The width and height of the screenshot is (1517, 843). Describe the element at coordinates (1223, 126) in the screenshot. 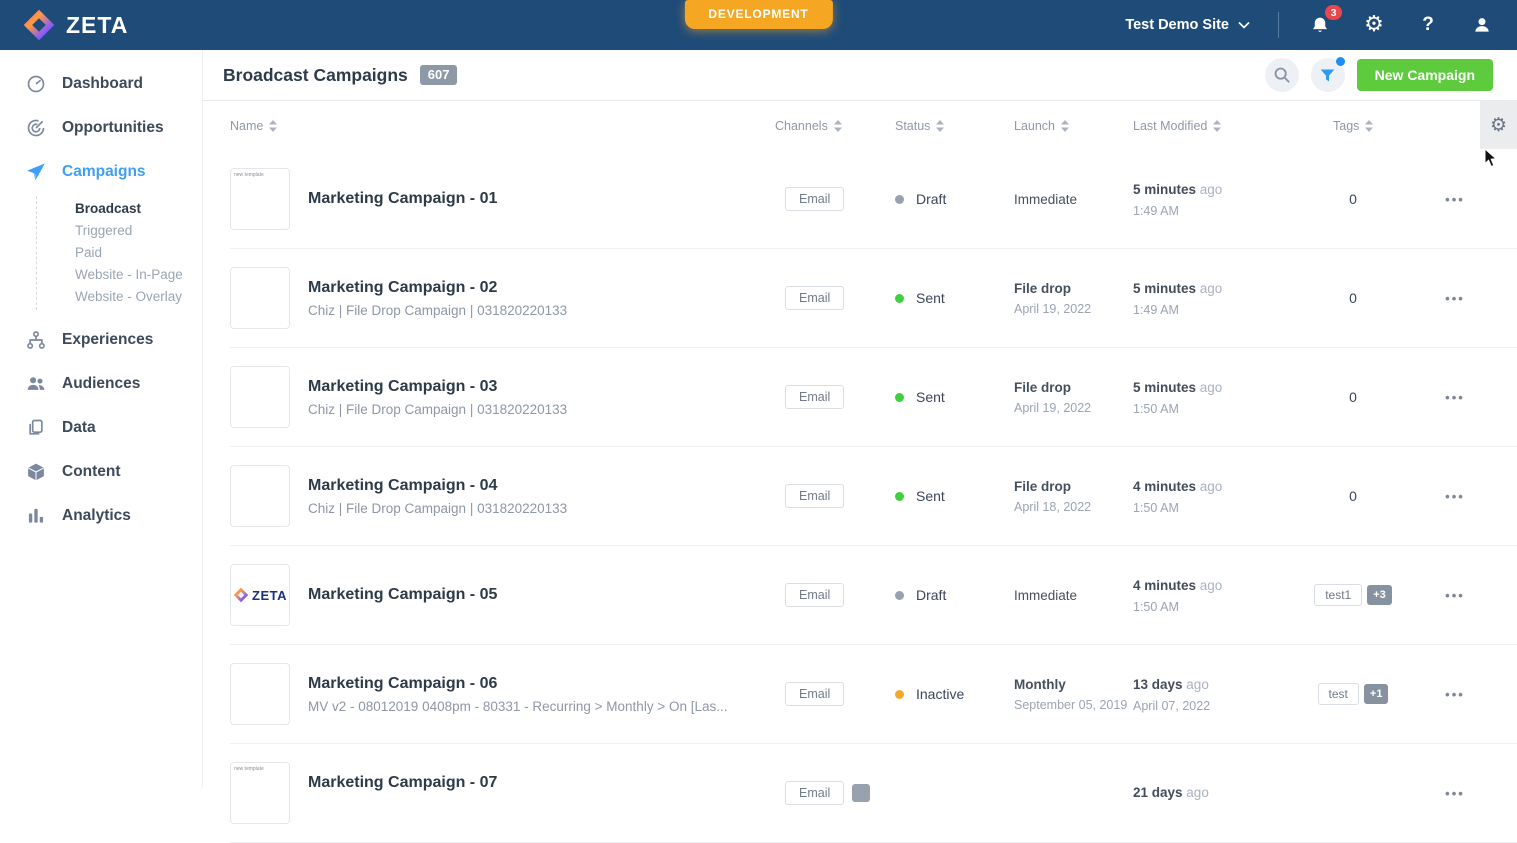

I see `column-header-last-modified: Last Modified` at that location.